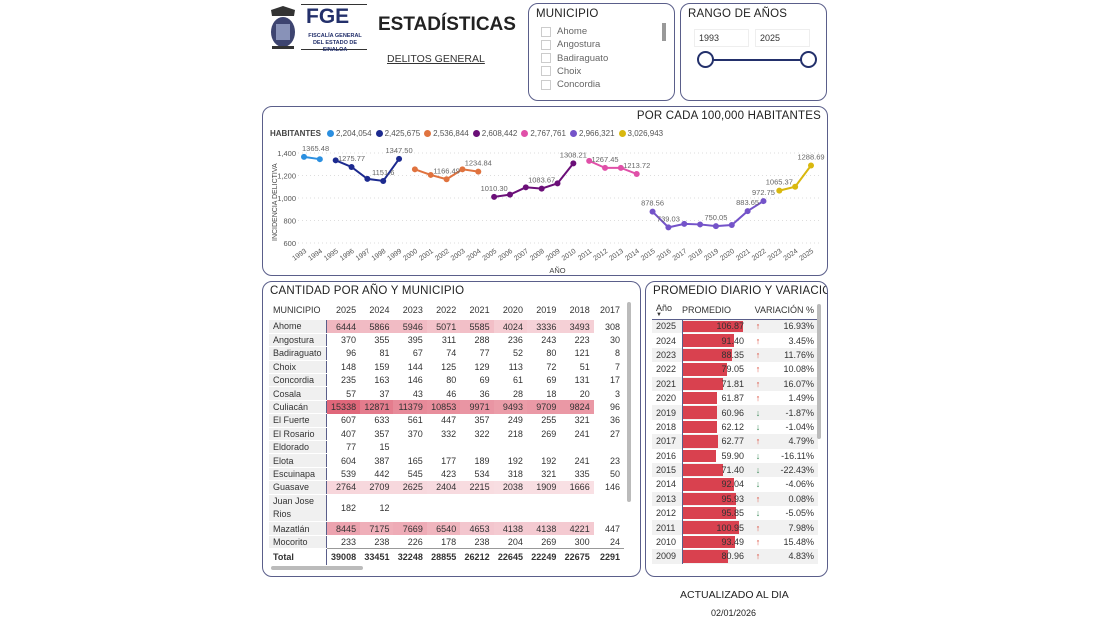 The image size is (1093, 630). I want to click on municipio-option: Concordia, so click(570, 84).